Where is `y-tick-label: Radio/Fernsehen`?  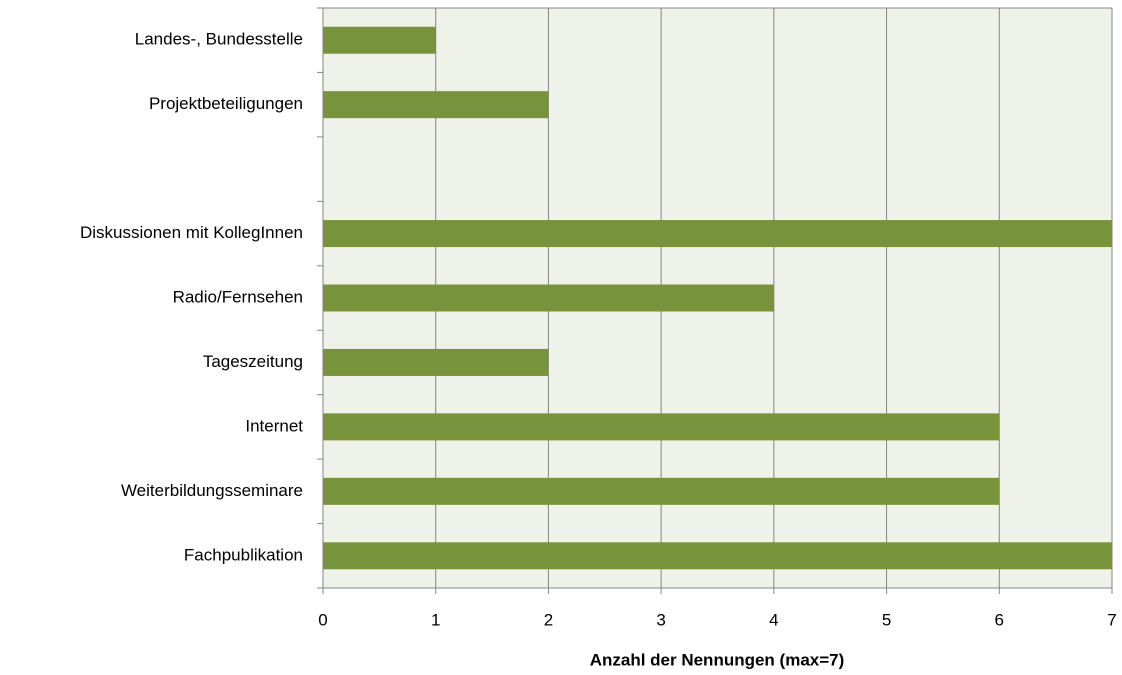
y-tick-label: Radio/Fernsehen is located at coordinates (238, 296).